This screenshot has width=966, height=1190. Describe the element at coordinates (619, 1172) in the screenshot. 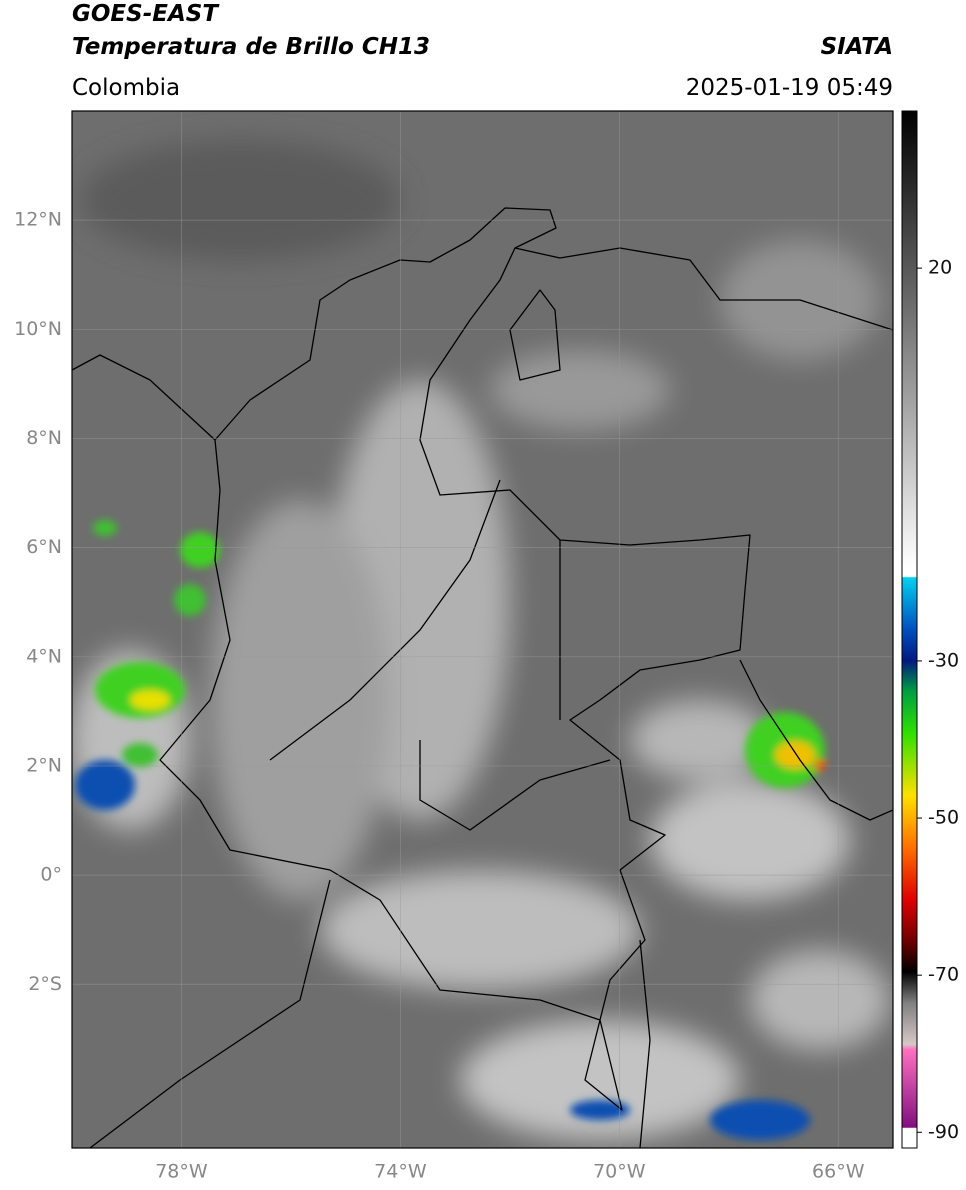

I see `lon-tick-label: 70°W` at that location.